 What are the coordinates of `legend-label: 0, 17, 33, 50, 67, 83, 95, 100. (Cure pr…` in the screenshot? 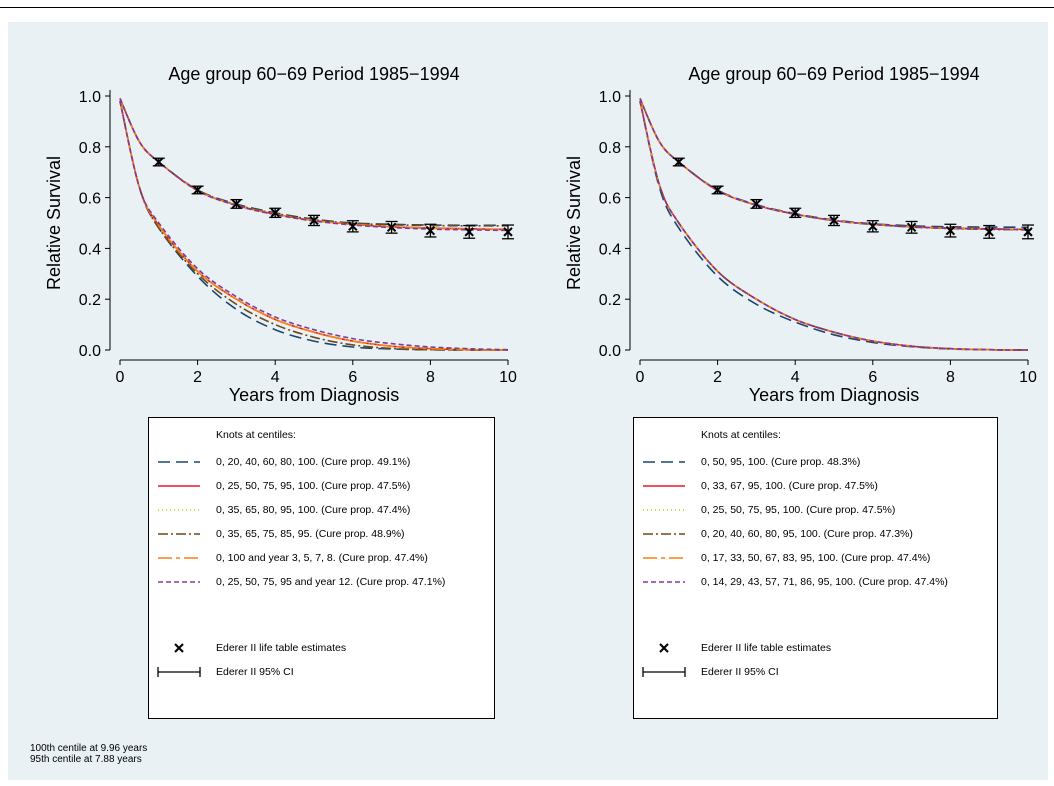 It's located at (816, 558).